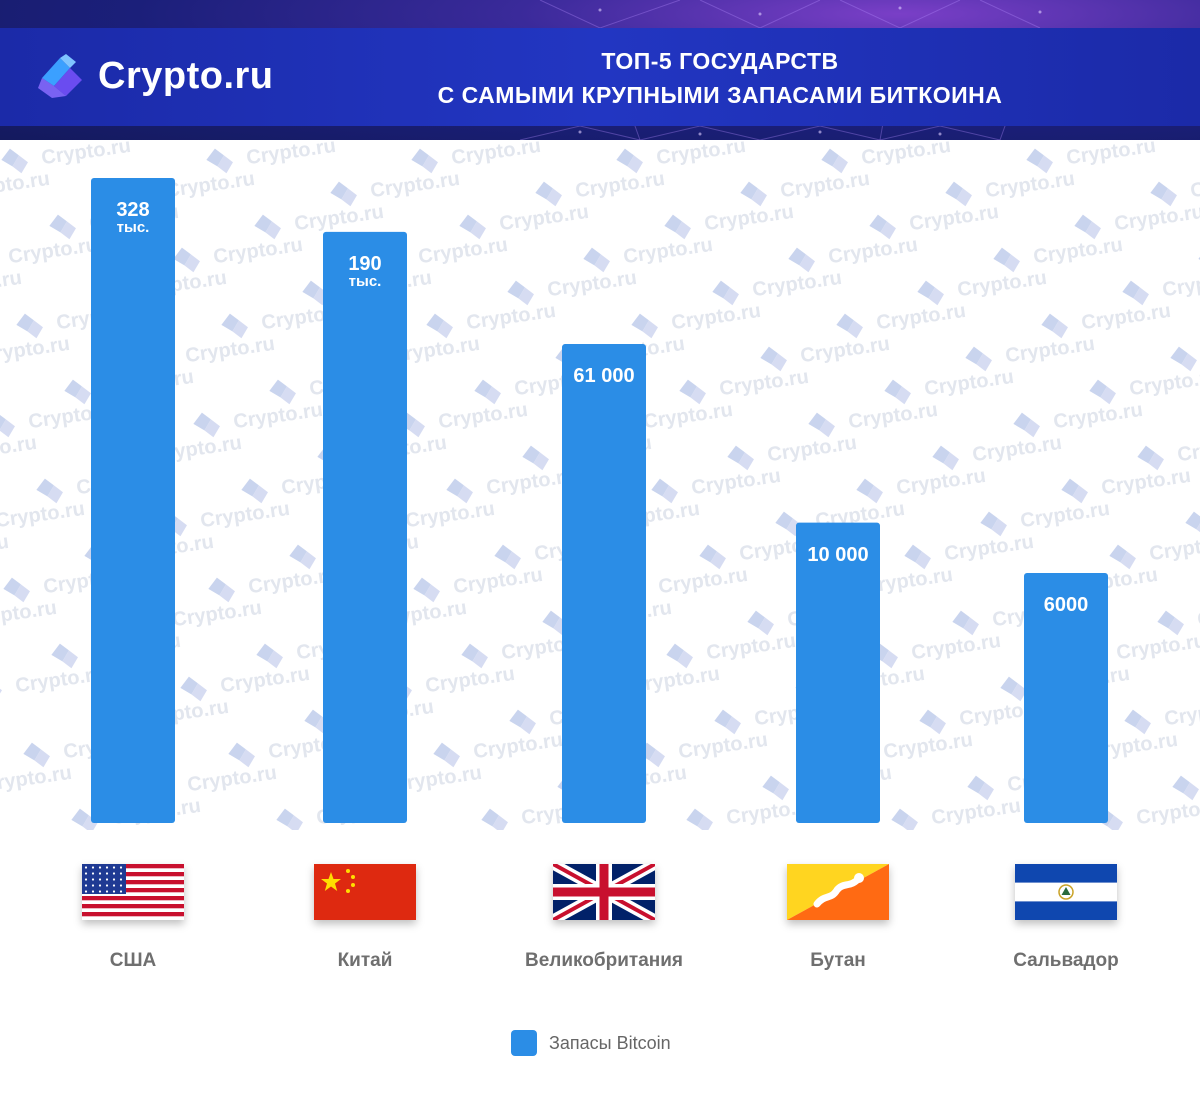 The image size is (1200, 1108). I want to click on us-flag-icon, so click(133, 892).